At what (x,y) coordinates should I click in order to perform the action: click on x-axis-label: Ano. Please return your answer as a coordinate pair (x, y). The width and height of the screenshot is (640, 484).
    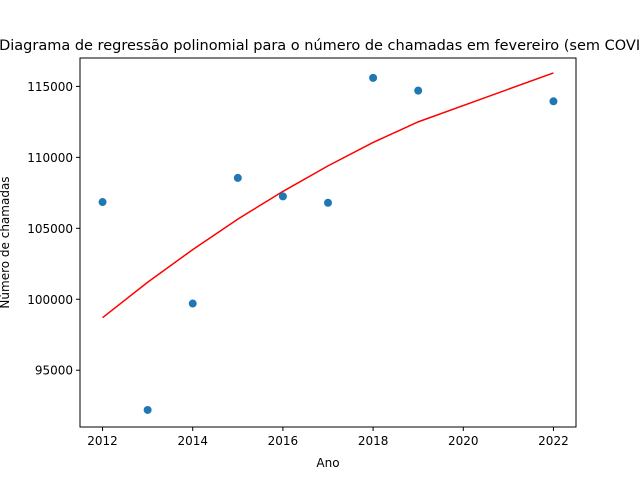
    Looking at the image, I should click on (327, 463).